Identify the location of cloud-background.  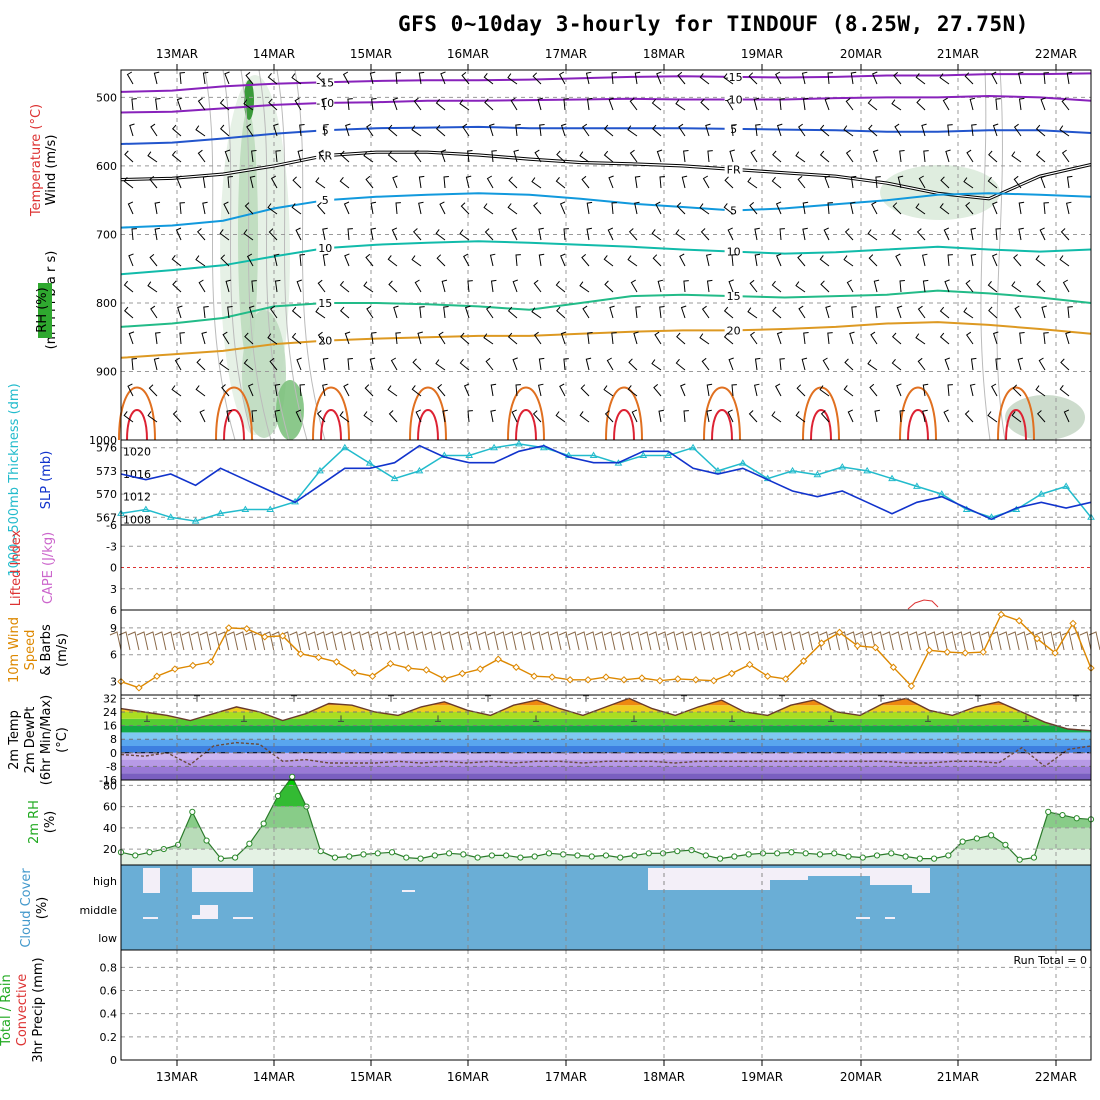
(606, 907).